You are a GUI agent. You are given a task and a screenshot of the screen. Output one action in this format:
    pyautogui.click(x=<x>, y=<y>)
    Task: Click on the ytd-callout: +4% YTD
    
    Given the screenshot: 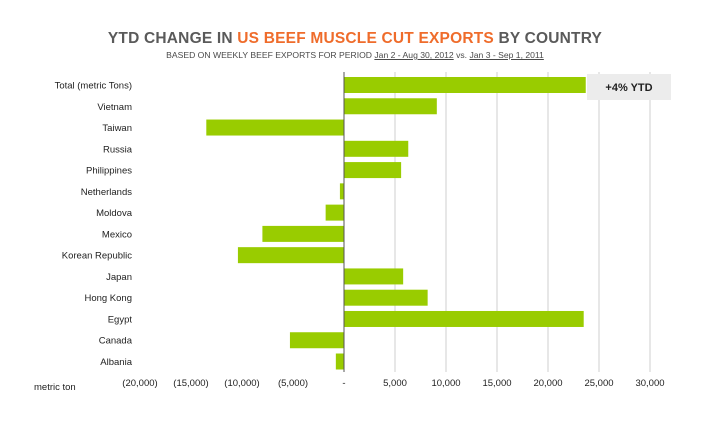 What is the action you would take?
    pyautogui.click(x=629, y=87)
    